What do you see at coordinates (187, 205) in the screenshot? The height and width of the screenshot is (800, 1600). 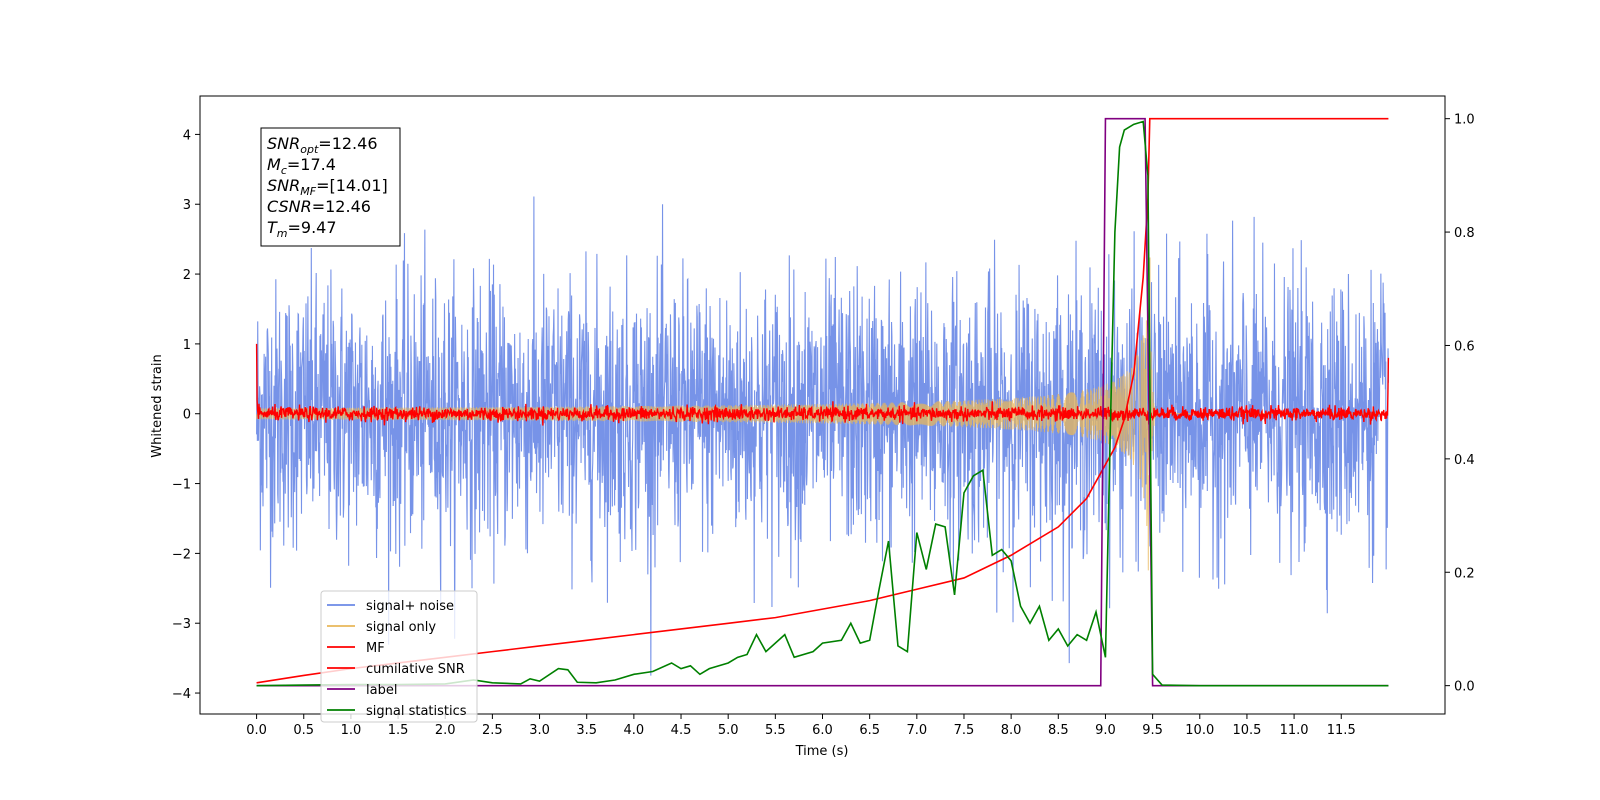 I see `y-tick-label: 3` at bounding box center [187, 205].